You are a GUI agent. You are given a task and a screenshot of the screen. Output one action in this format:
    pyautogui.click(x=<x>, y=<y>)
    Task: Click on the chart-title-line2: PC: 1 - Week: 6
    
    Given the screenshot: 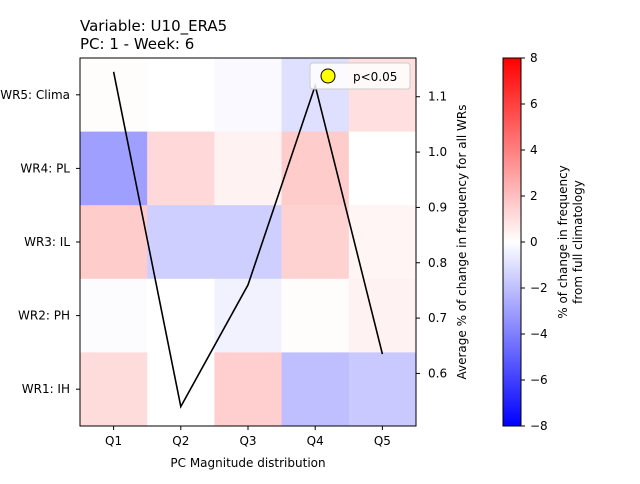 What is the action you would take?
    pyautogui.click(x=137, y=44)
    